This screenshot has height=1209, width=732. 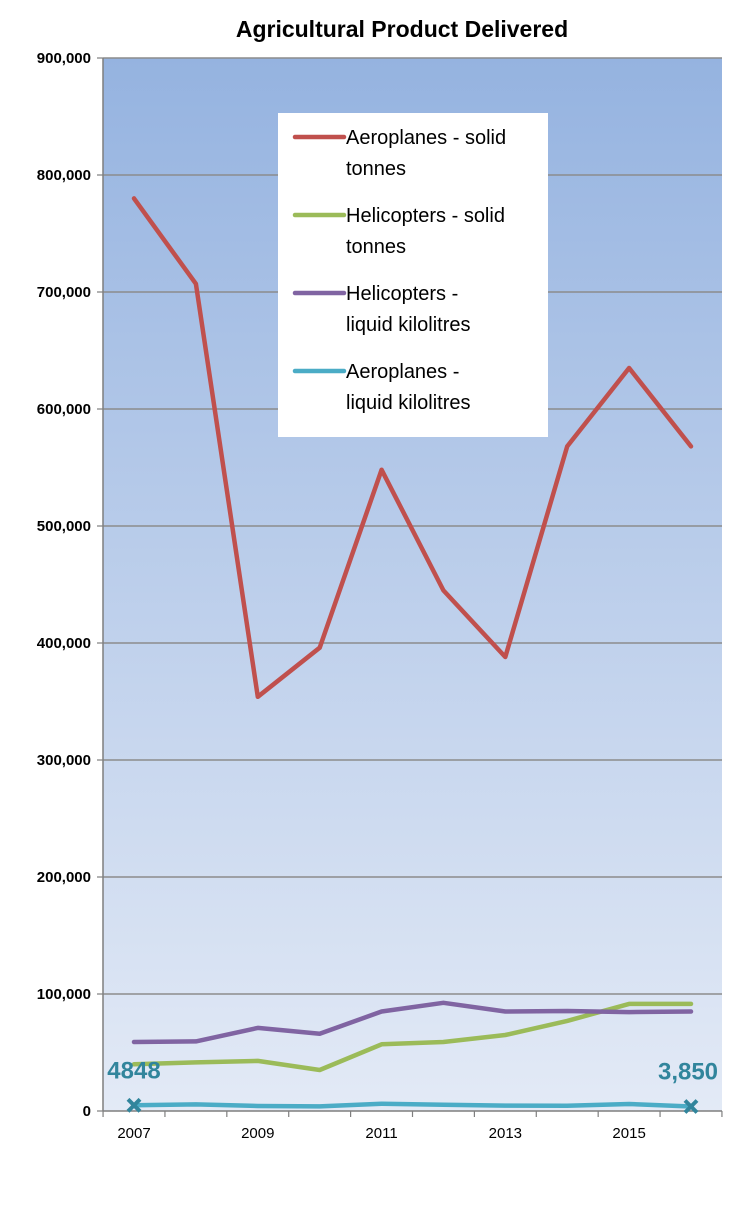 I want to click on legend-entry-text: Aeroplanes - solid, so click(x=426, y=138).